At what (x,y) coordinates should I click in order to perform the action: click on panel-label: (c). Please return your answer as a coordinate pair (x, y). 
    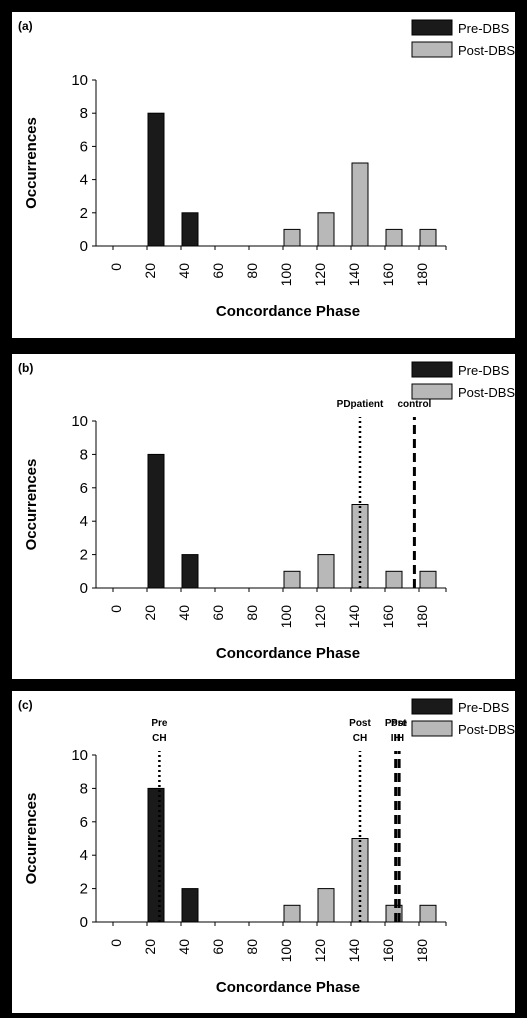
    Looking at the image, I should click on (25, 705).